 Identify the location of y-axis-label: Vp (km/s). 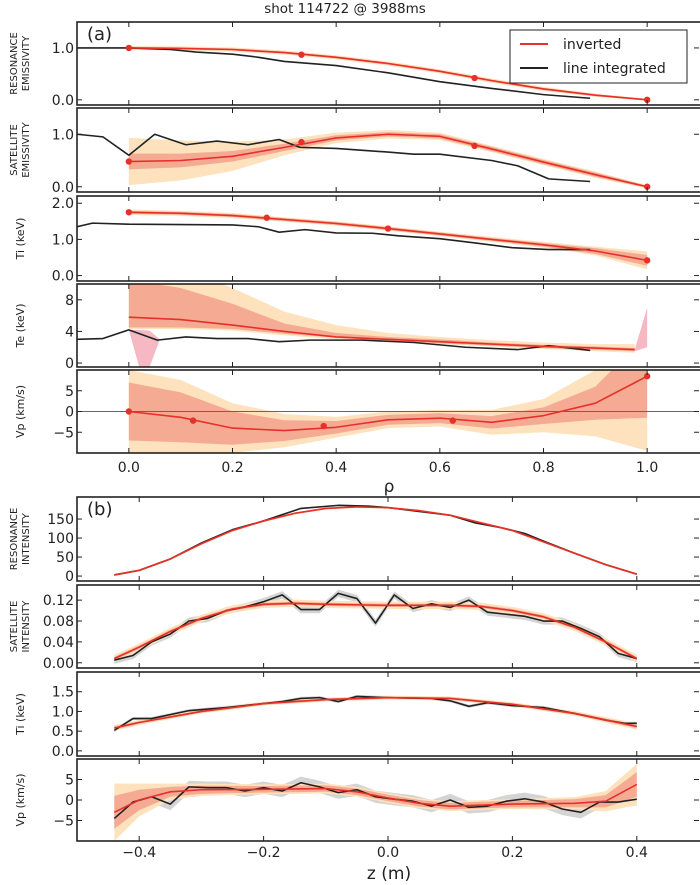
(20, 799).